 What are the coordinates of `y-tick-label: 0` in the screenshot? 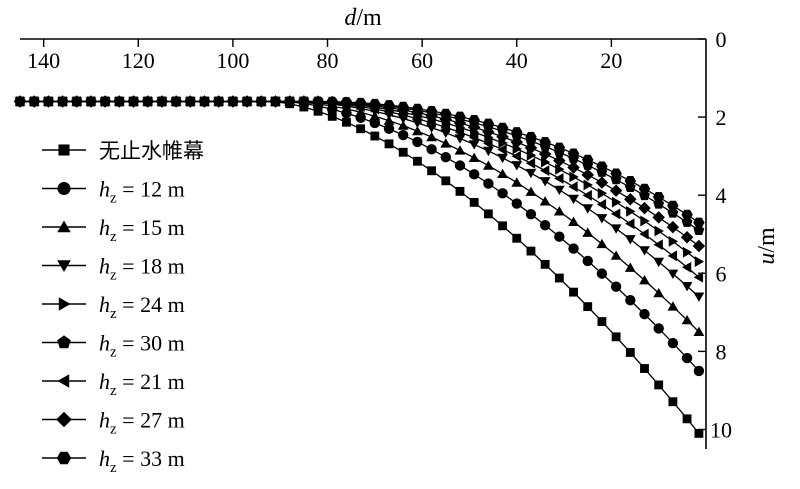 It's located at (721, 39).